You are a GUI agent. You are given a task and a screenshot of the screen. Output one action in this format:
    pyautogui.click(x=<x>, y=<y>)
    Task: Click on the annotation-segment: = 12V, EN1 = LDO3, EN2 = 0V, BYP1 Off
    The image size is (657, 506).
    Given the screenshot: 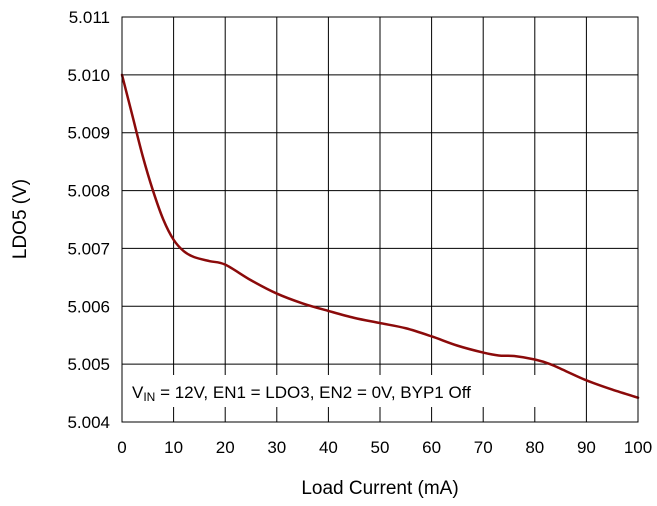 What is the action you would take?
    pyautogui.click(x=313, y=392)
    